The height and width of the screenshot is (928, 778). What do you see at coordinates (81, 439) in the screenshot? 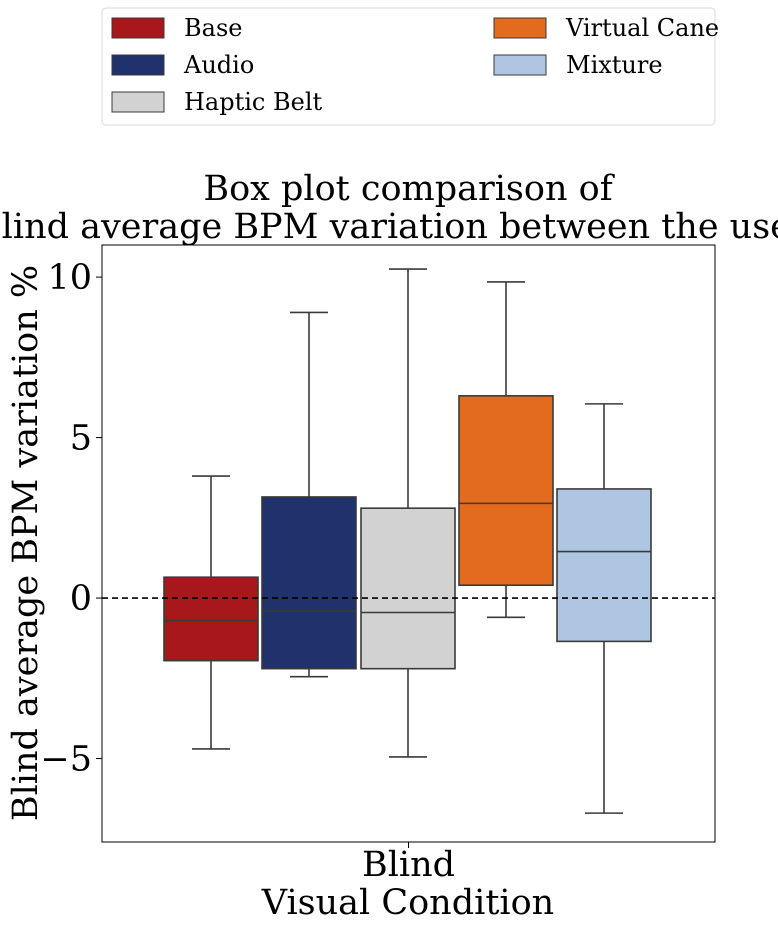
I see `y-tick-label: 5` at bounding box center [81, 439].